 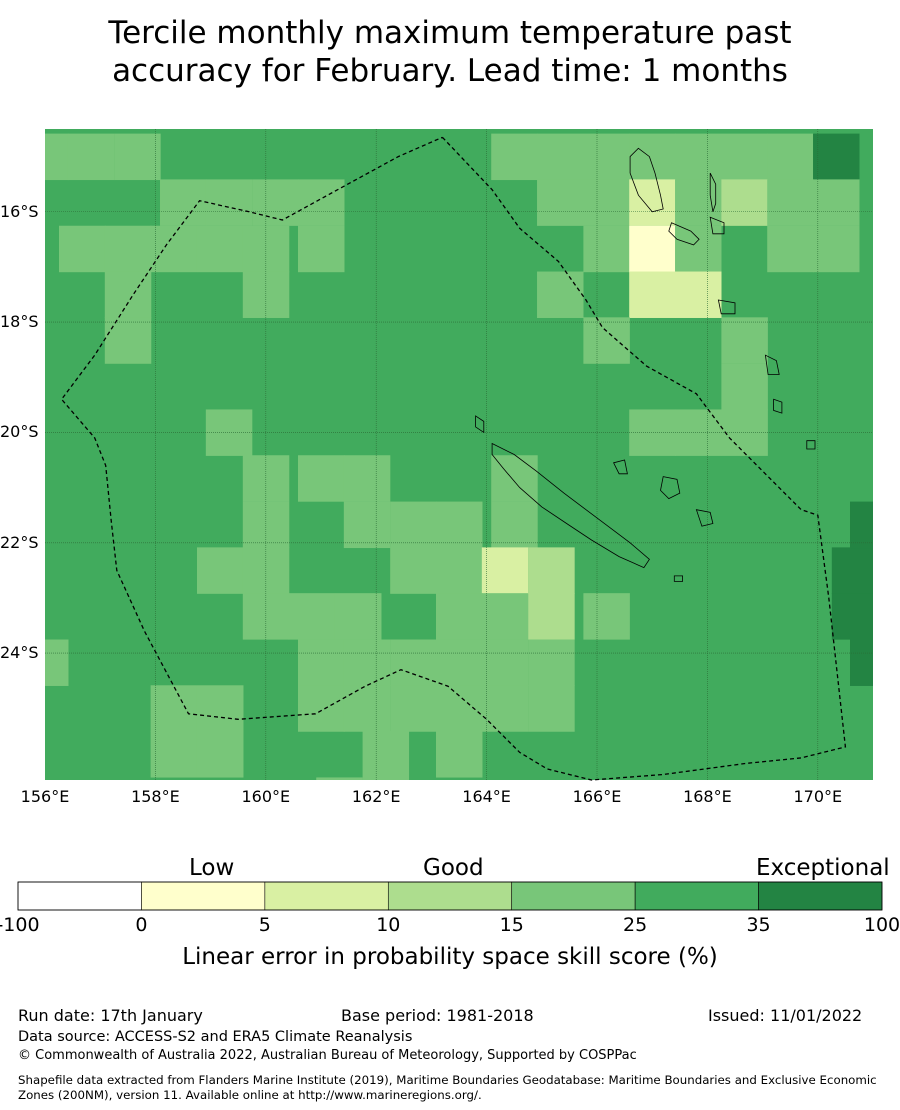 What do you see at coordinates (758, 925) in the screenshot?
I see `colorbar-tick-label: 35` at bounding box center [758, 925].